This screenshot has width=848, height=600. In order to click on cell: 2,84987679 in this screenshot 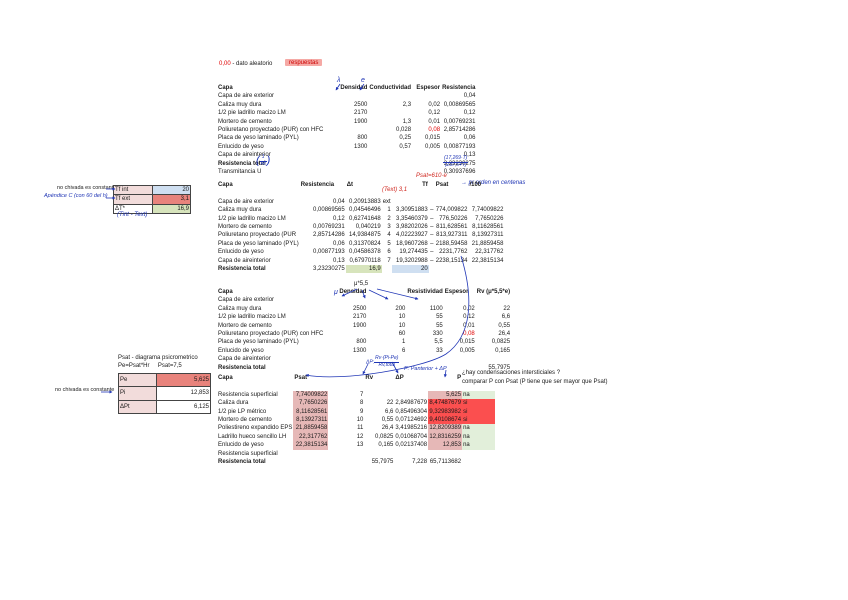, I will do `click(411, 403)`.